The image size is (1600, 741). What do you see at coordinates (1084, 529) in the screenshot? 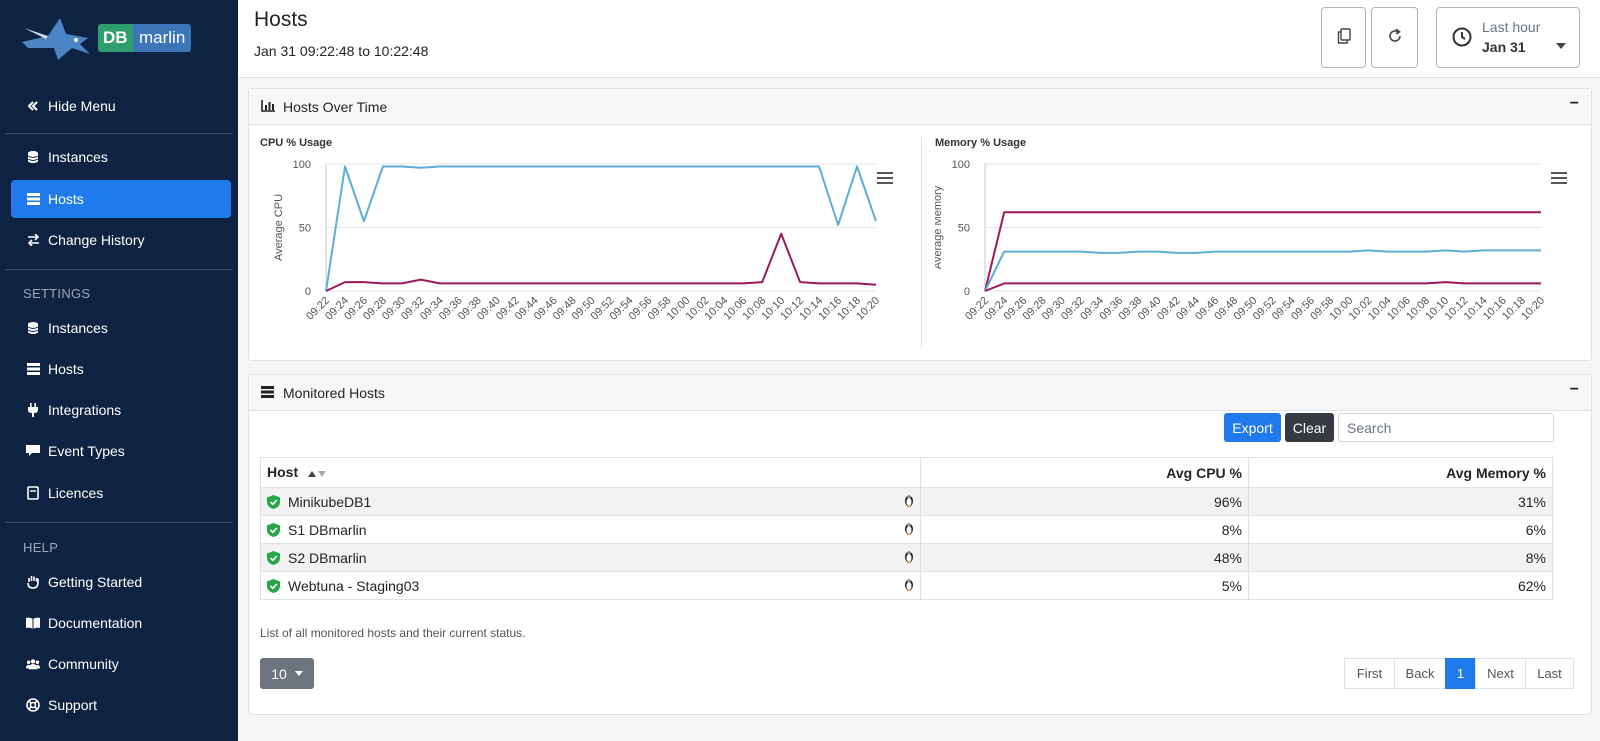
I see `avg-cpu-cell: 8%` at bounding box center [1084, 529].